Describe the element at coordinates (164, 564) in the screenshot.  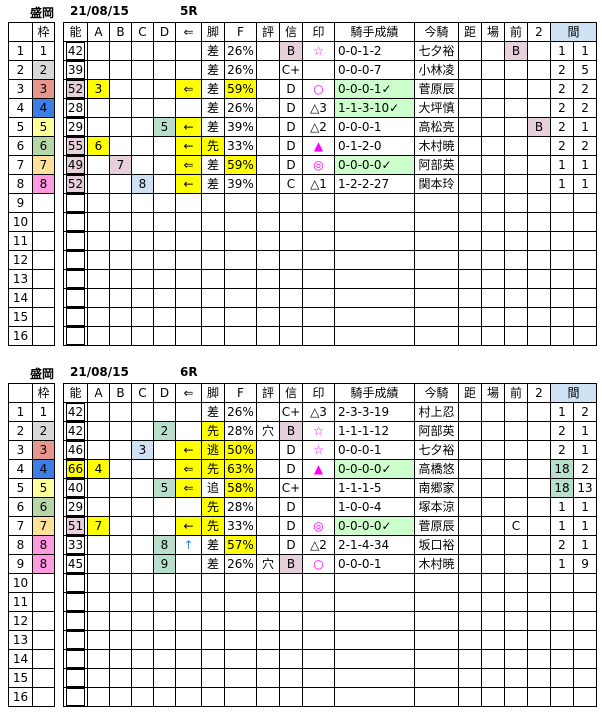
I see `col-d-cell: 9` at that location.